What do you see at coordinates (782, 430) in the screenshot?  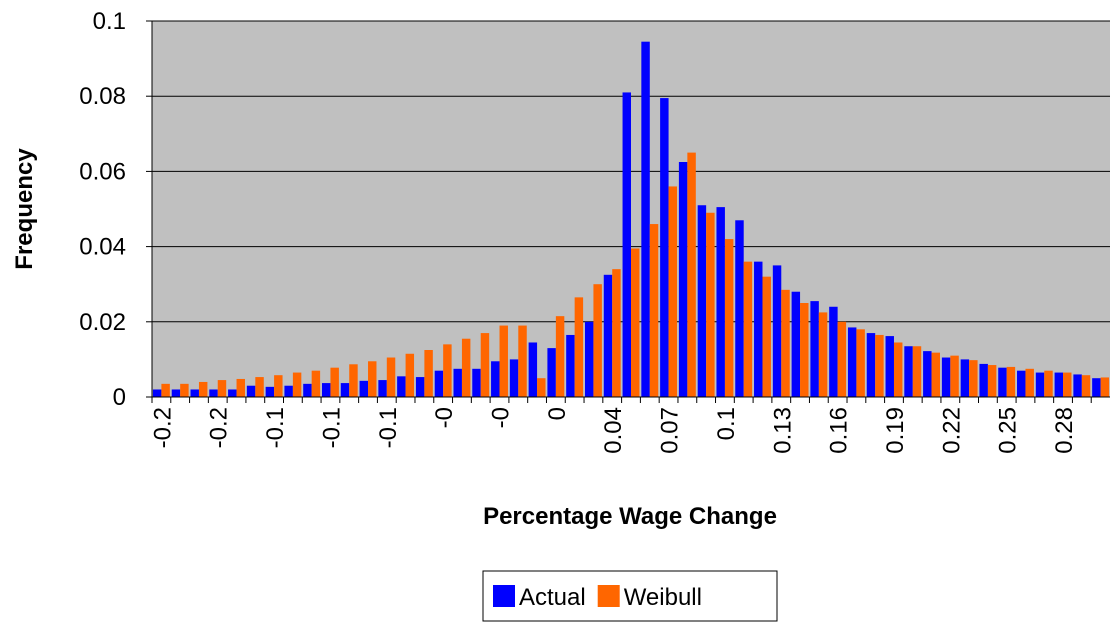 I see `x-tick-label: 0.13` at bounding box center [782, 430].